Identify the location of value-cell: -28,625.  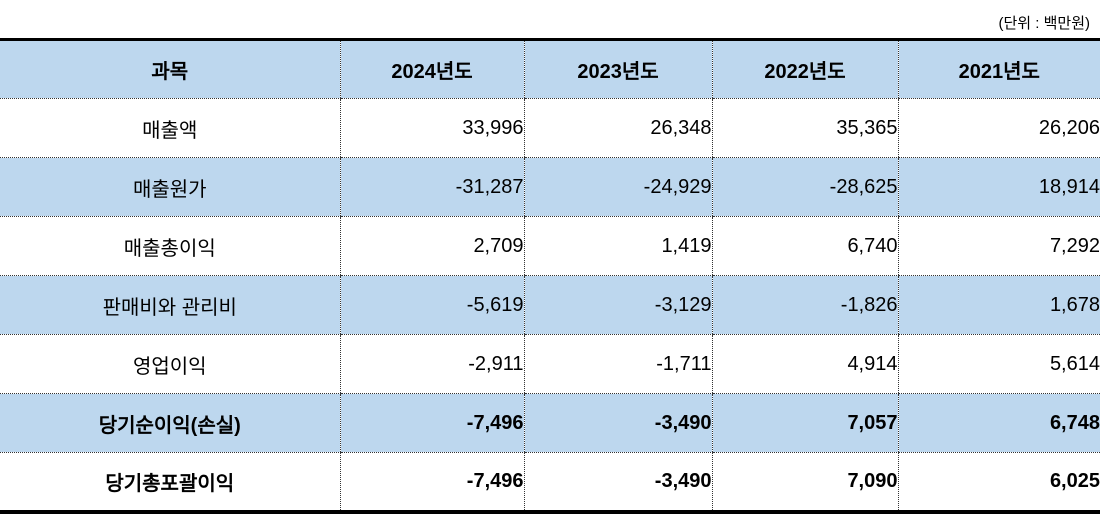
(804, 187).